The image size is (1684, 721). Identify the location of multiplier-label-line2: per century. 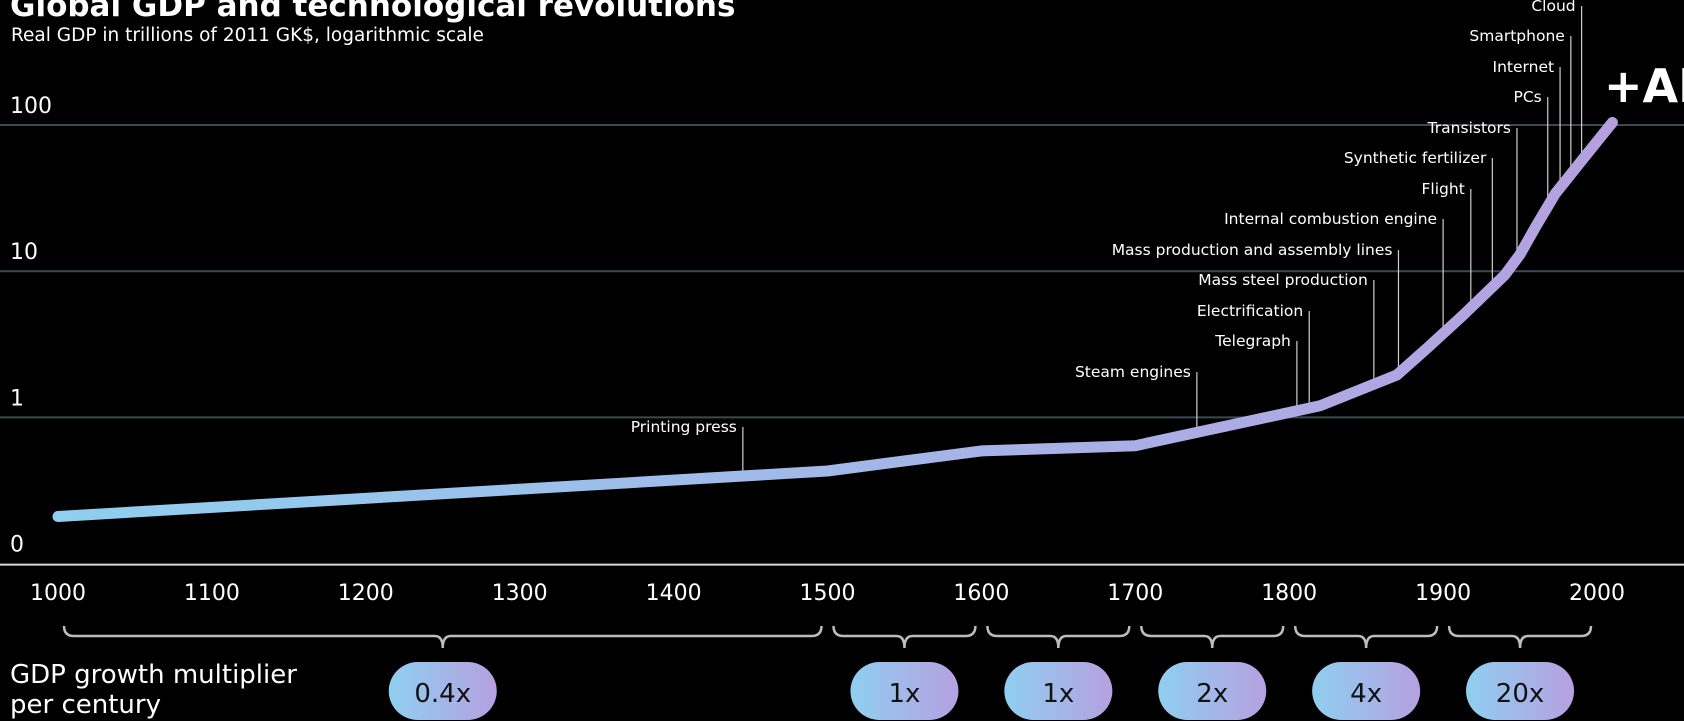
(85, 705).